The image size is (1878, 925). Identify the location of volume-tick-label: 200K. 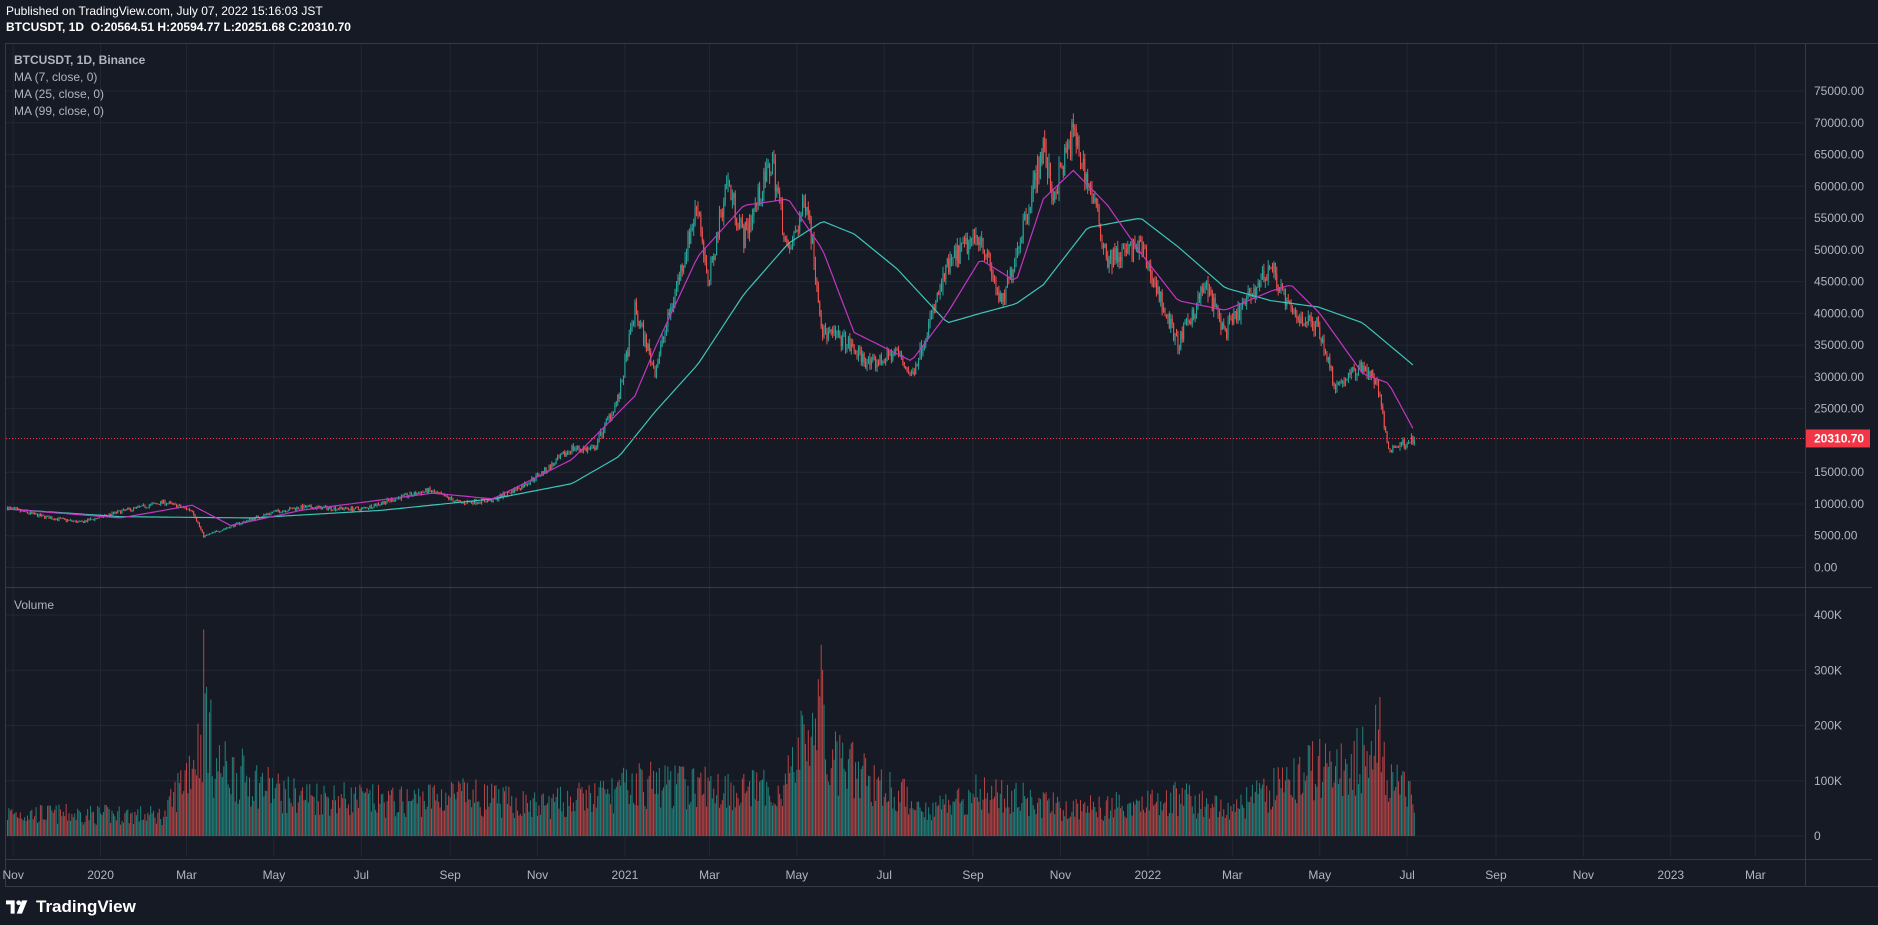
(1828, 726).